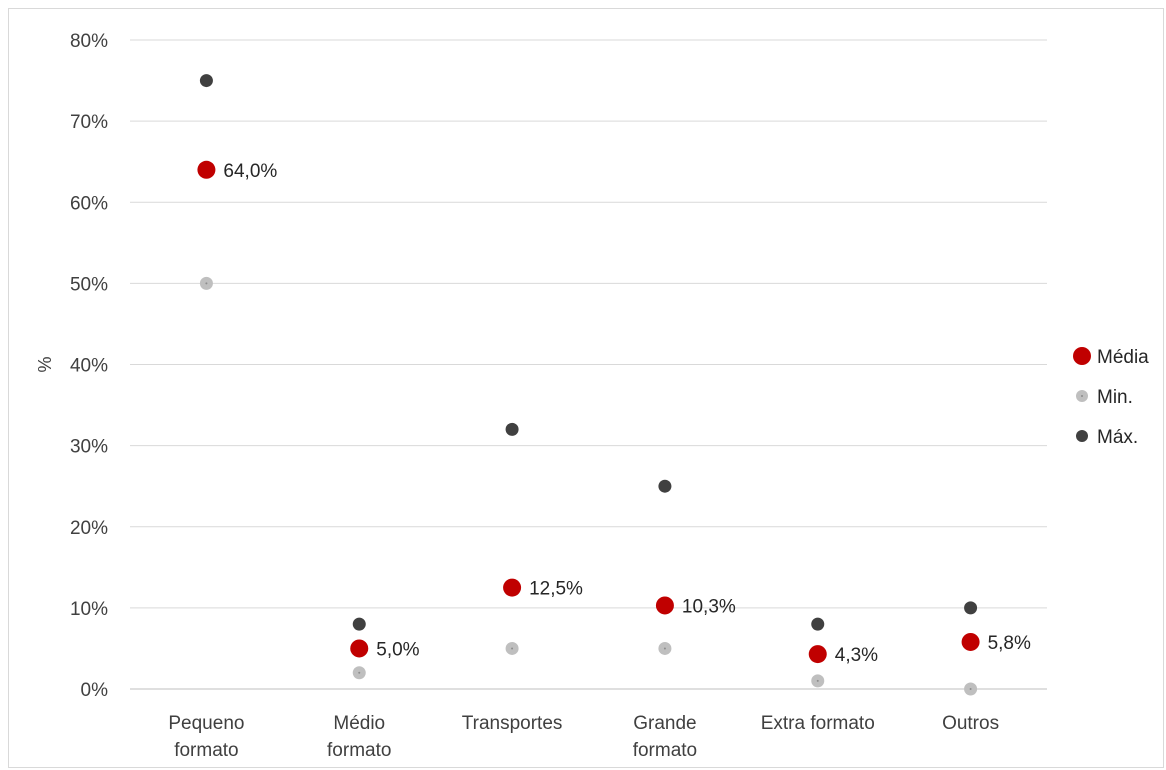 The width and height of the screenshot is (1166, 770). I want to click on y-tick-label: 60%, so click(89, 203).